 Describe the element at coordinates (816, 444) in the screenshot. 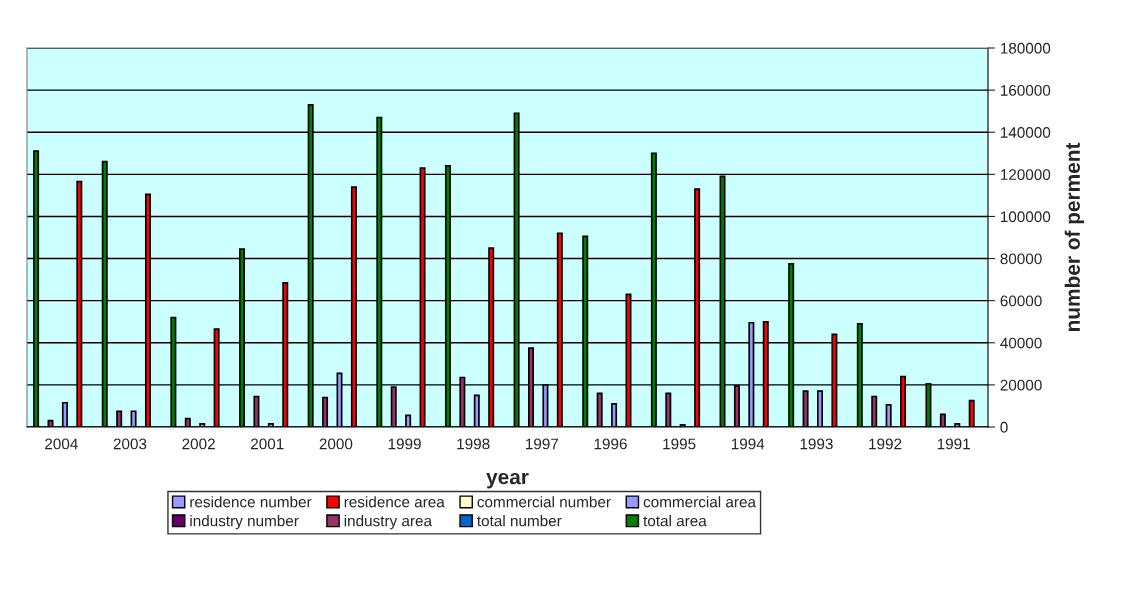

I see `x-tick-label: 1993` at that location.